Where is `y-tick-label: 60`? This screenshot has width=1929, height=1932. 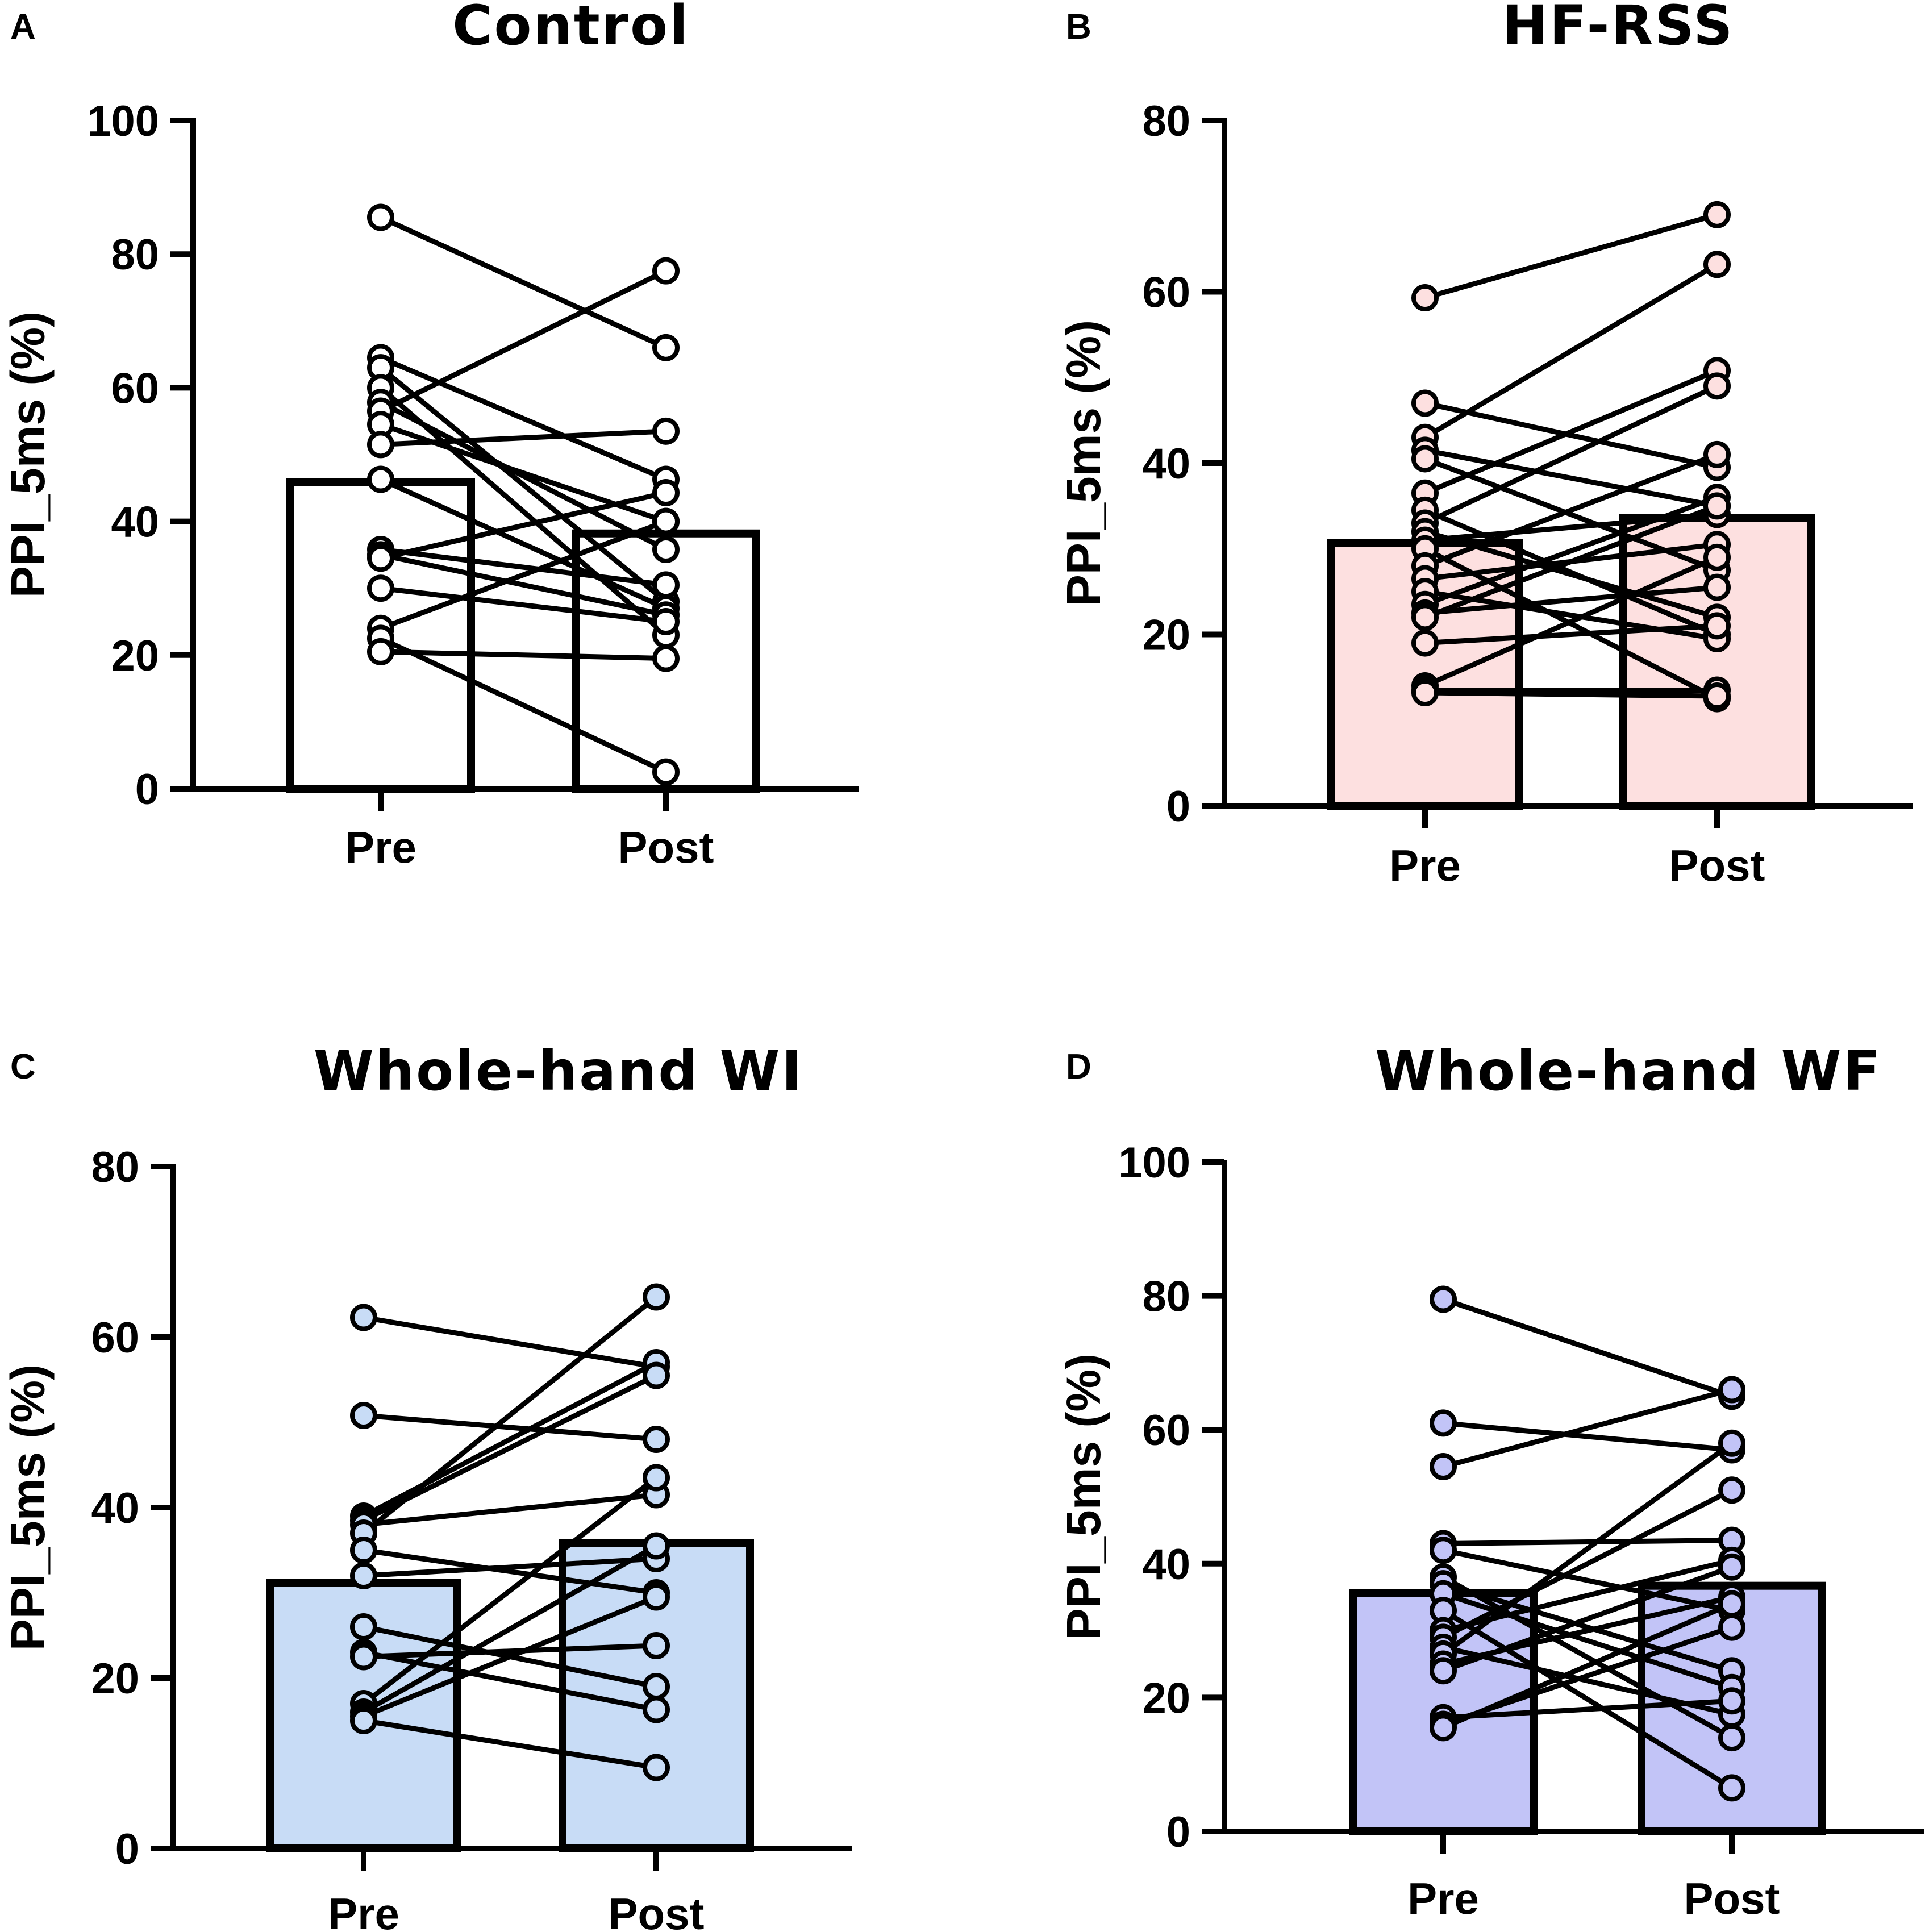
y-tick-label: 60 is located at coordinates (135, 388).